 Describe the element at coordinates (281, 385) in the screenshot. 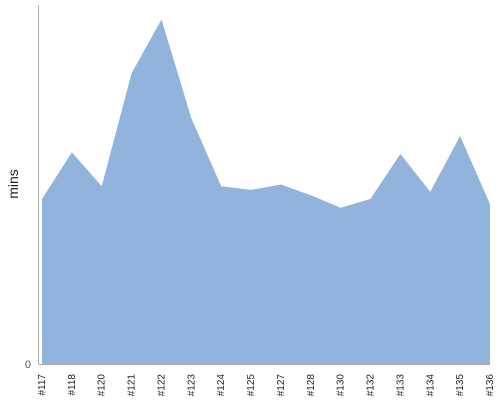

I see `x-tick-label: #127` at that location.